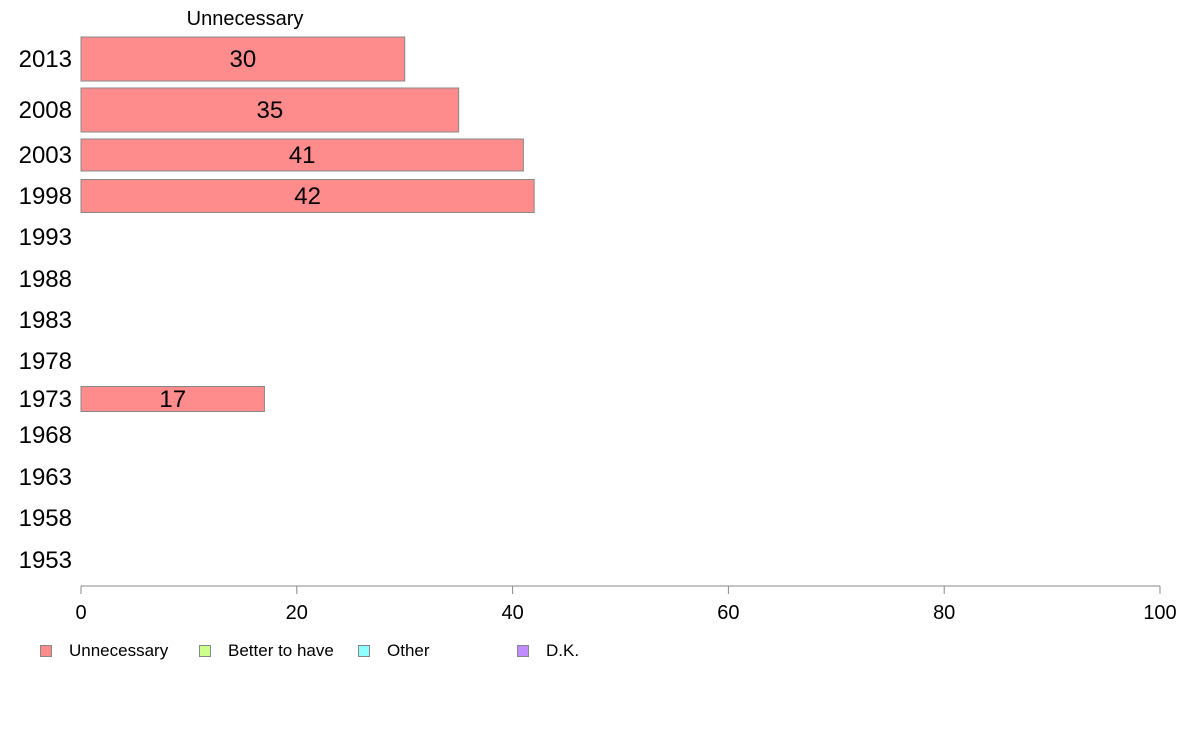  Describe the element at coordinates (944, 613) in the screenshot. I see `x-tick-label-80: 80` at that location.